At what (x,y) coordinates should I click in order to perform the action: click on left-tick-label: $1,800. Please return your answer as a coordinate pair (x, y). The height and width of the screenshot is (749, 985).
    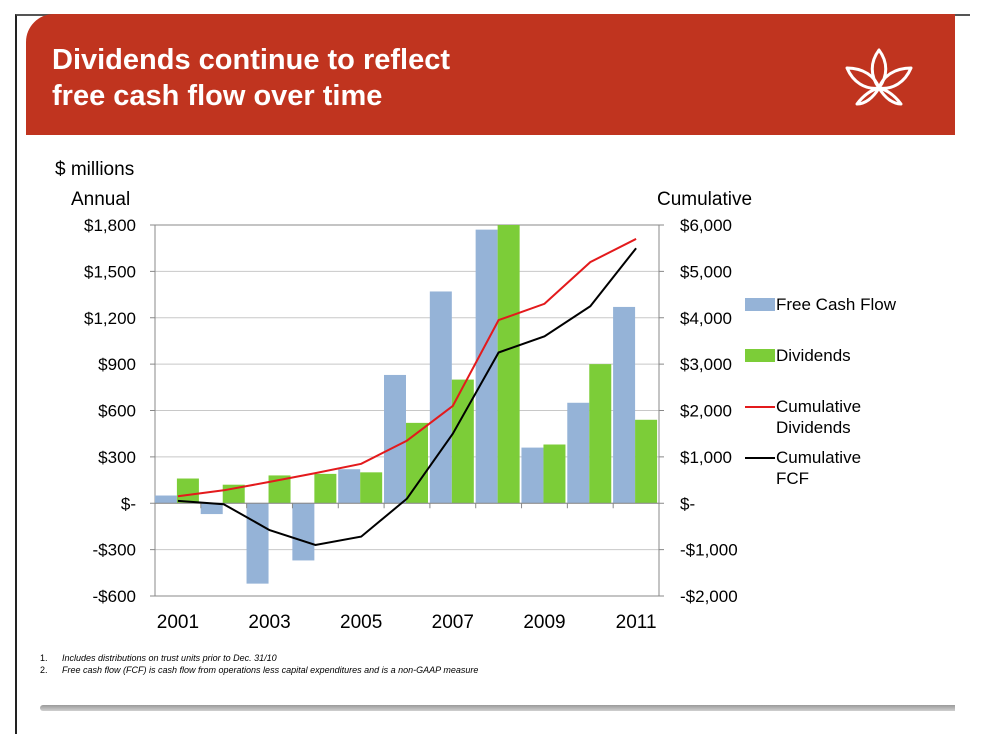
    Looking at the image, I should click on (110, 225).